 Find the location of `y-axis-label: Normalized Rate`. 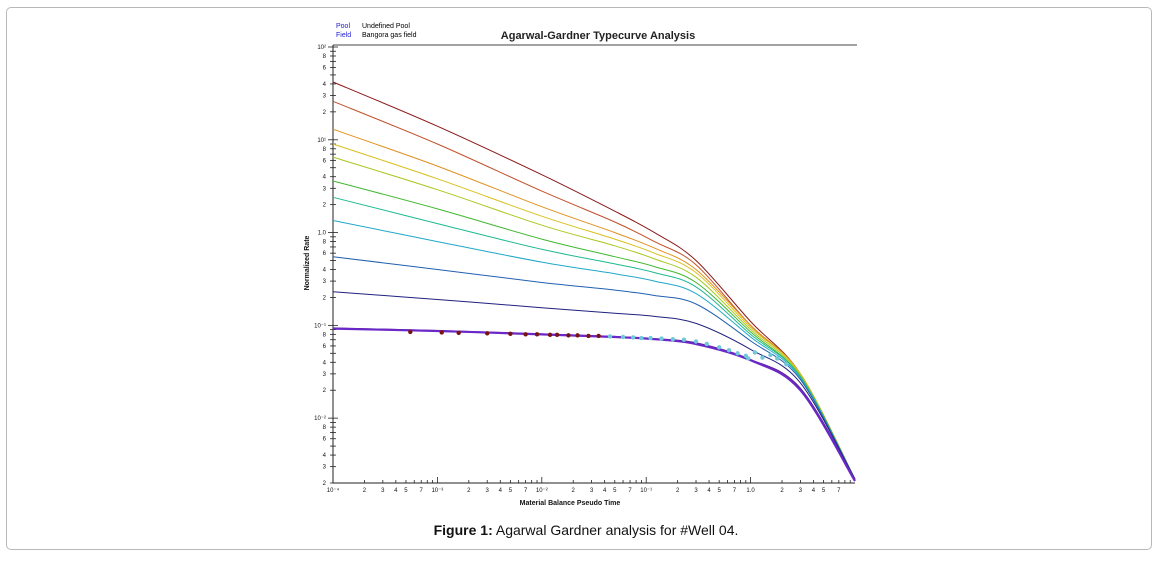

y-axis-label: Normalized Rate is located at coordinates (307, 262).